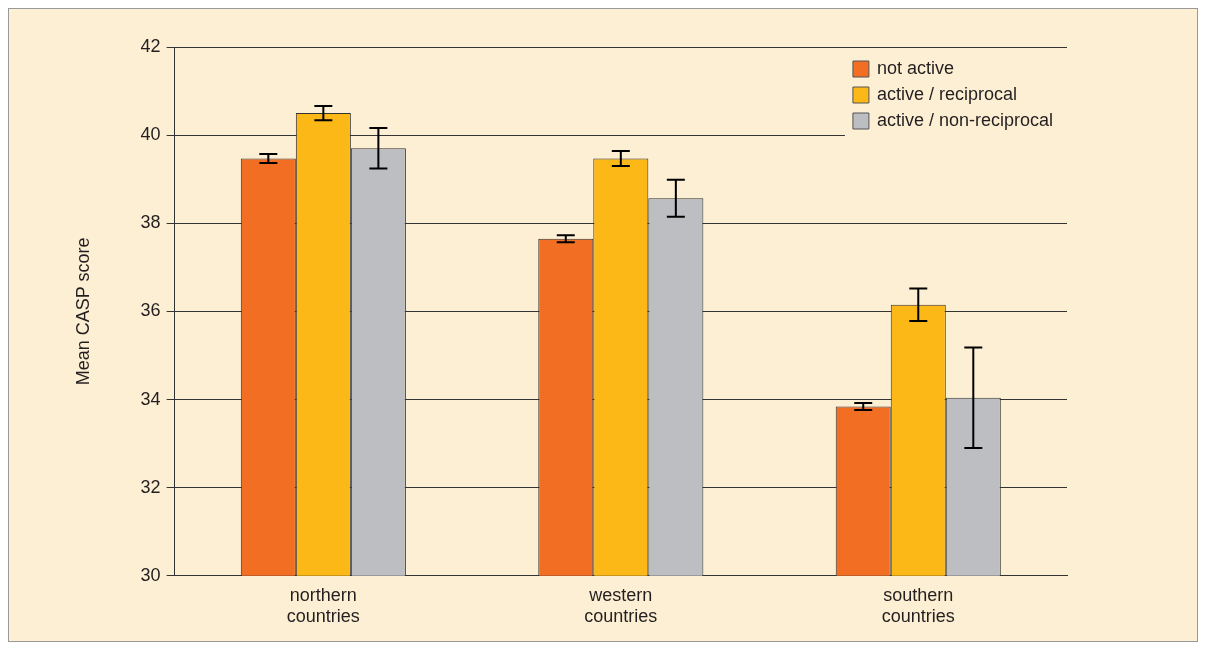 This screenshot has width=1208, height=652. Describe the element at coordinates (150, 398) in the screenshot. I see `y-tick-label: 34` at that location.